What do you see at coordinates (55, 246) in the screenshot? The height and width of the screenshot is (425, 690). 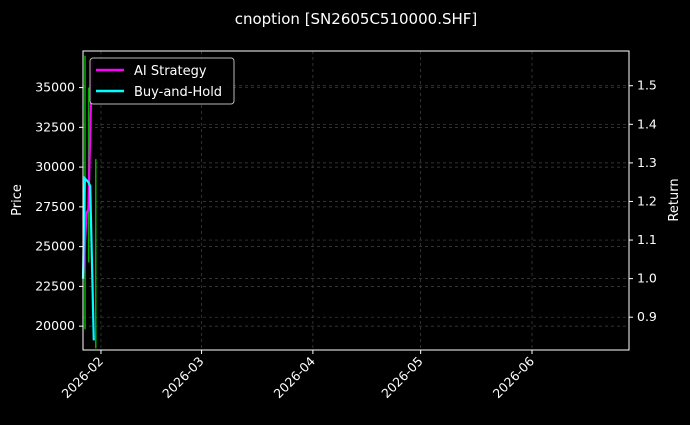 I see `y-tick-label: 25000` at bounding box center [55, 246].